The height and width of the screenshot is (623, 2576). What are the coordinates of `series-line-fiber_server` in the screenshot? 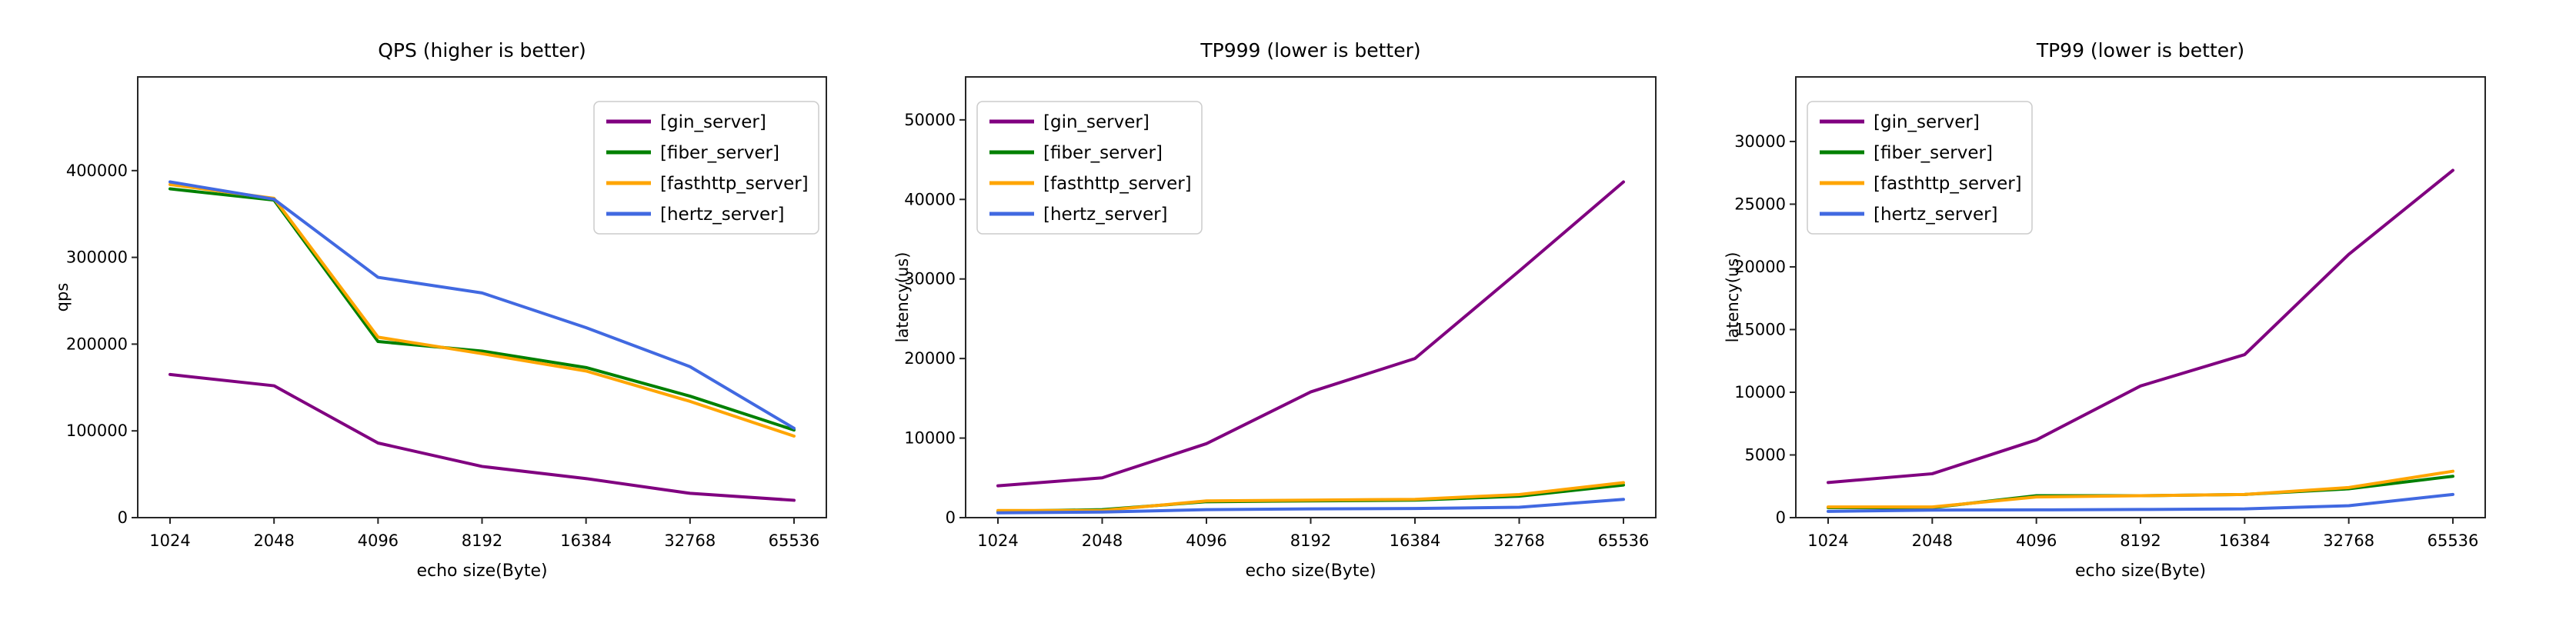 It's located at (2141, 492).